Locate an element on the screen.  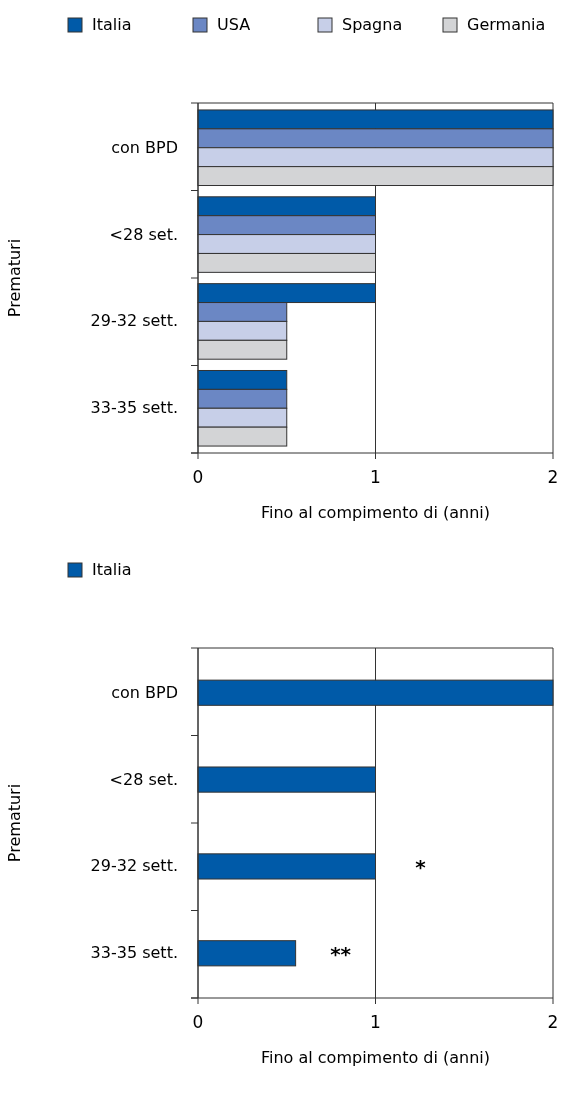
annotation: ** is located at coordinates (341, 954).